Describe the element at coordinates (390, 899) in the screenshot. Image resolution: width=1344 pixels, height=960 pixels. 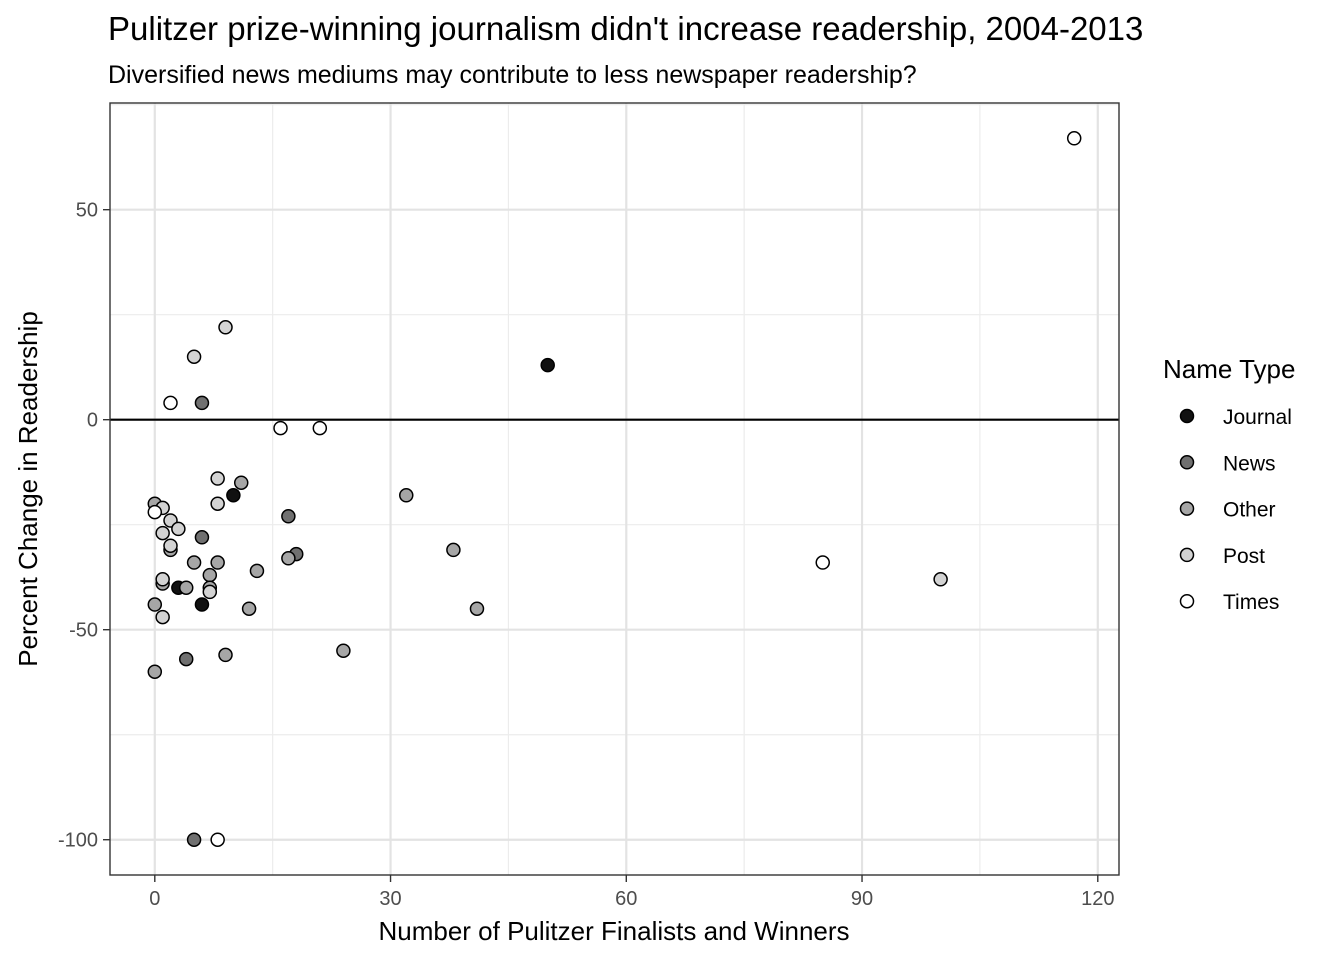
I see `x-tick-label: 30` at that location.